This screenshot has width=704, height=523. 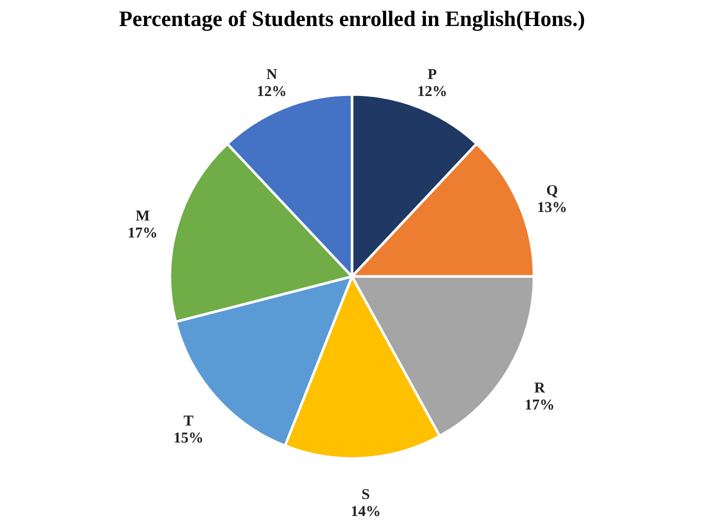 What do you see at coordinates (352, 18) in the screenshot?
I see `chart-title: Percentage of Students enrolled in English(Hons.)` at bounding box center [352, 18].